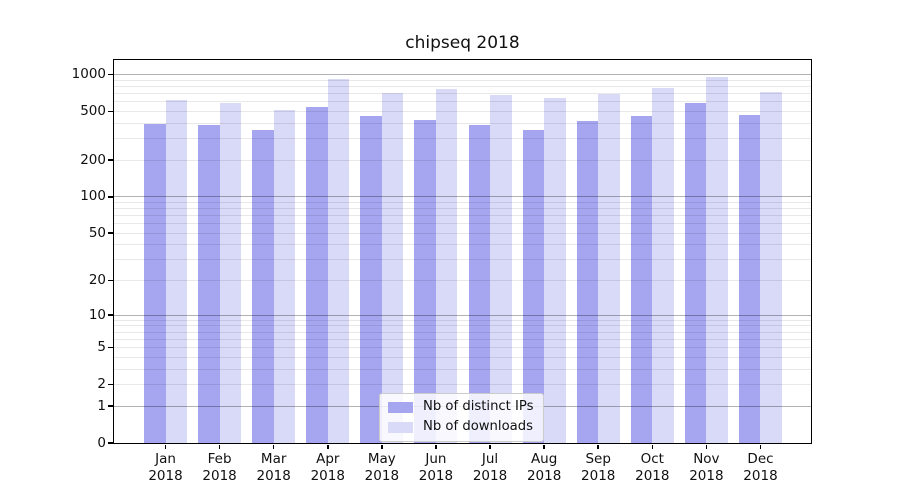  What do you see at coordinates (219, 446) in the screenshot?
I see `x-tick-mark-feb` at bounding box center [219, 446].